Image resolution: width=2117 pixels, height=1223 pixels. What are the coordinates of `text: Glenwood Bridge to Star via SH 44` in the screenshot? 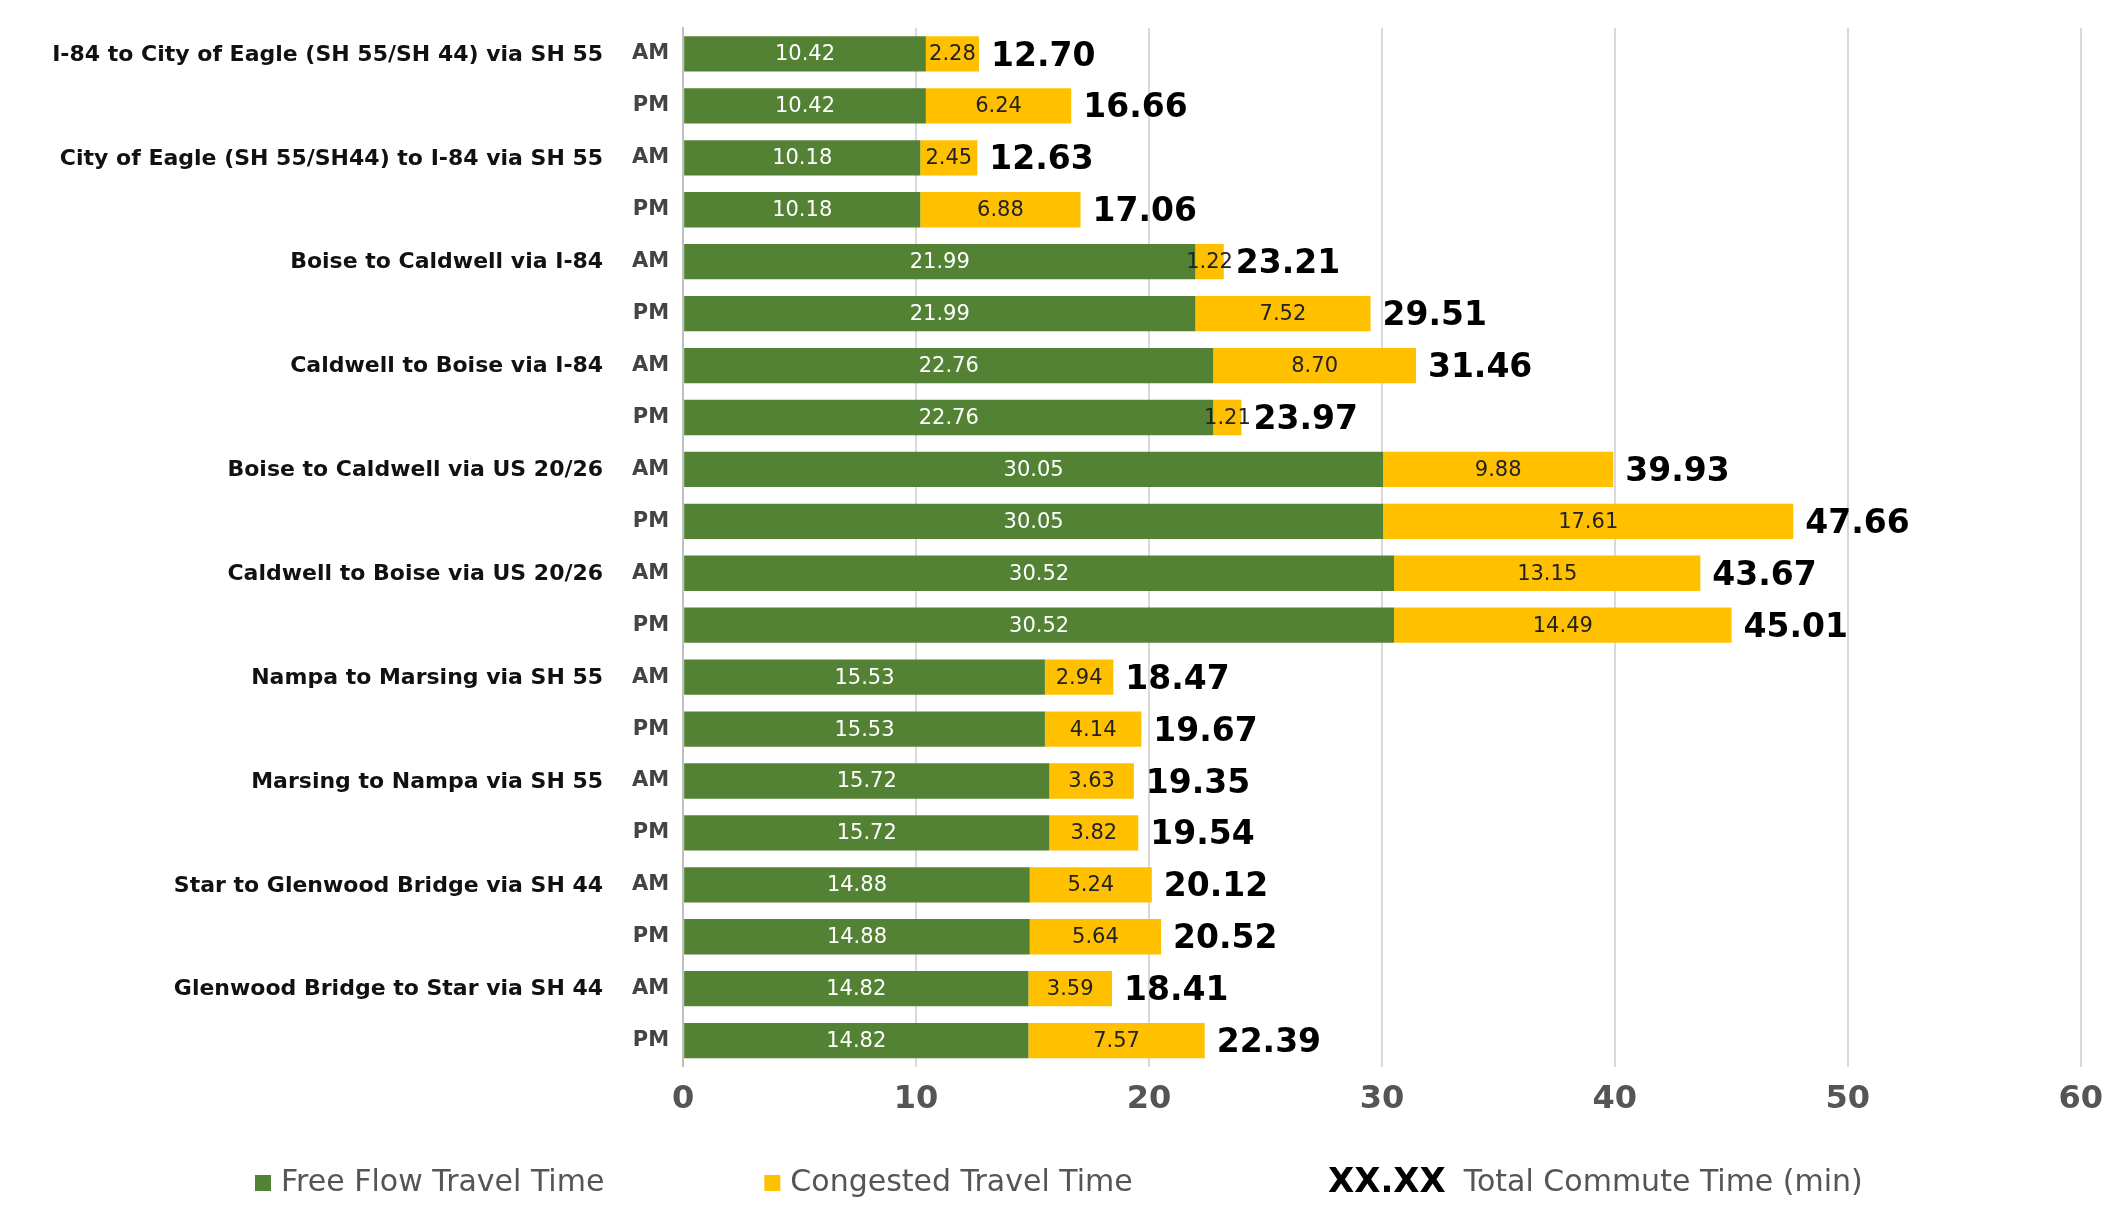 It's located at (388, 988).